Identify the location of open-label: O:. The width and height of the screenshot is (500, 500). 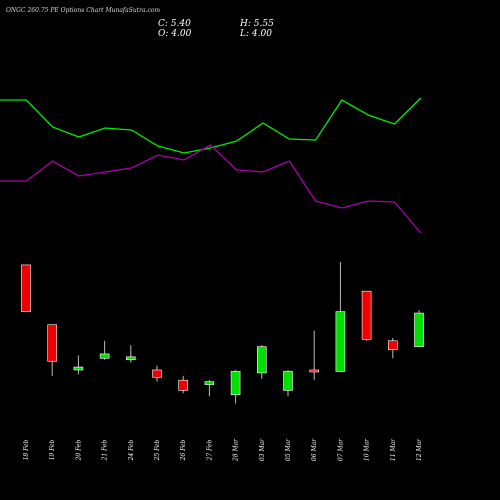
(163, 34).